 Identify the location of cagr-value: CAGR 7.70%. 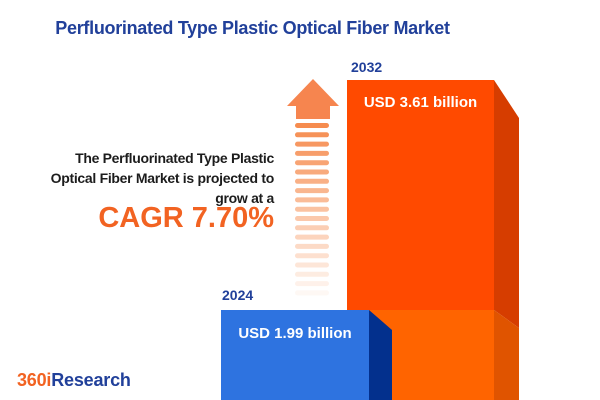
(186, 218).